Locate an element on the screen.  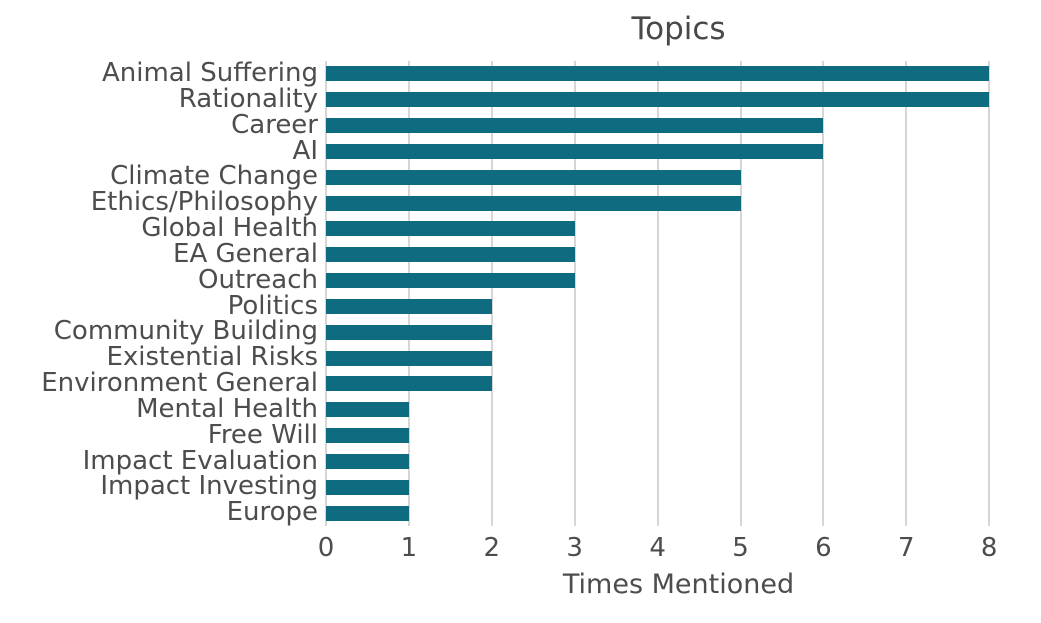
y-label-ethics-philosophy: Ethics/Philosophy is located at coordinates (204, 202).